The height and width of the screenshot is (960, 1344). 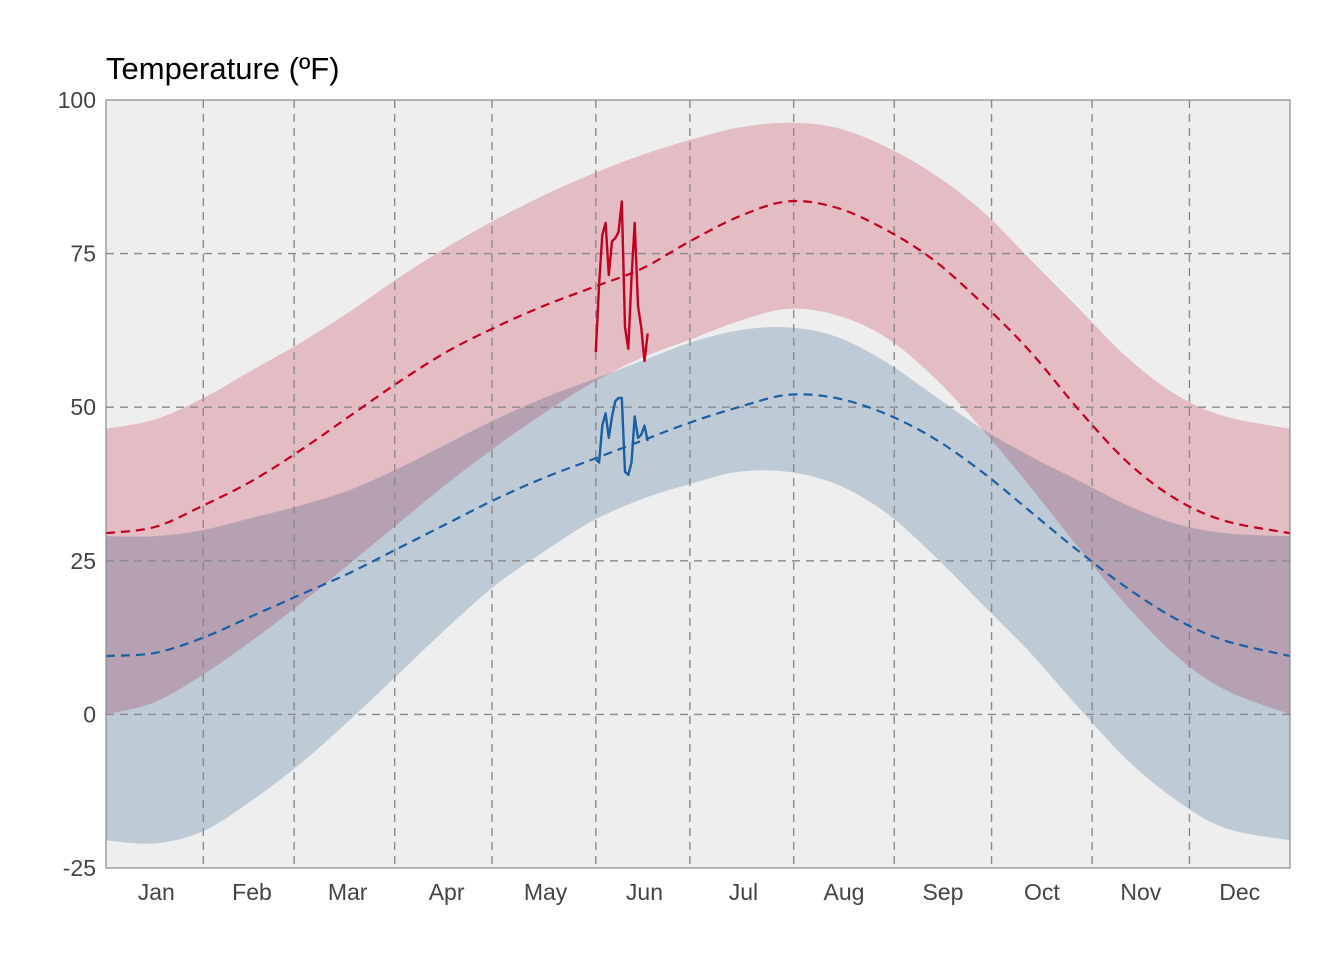 What do you see at coordinates (447, 892) in the screenshot?
I see `x-tick-label: Apr` at bounding box center [447, 892].